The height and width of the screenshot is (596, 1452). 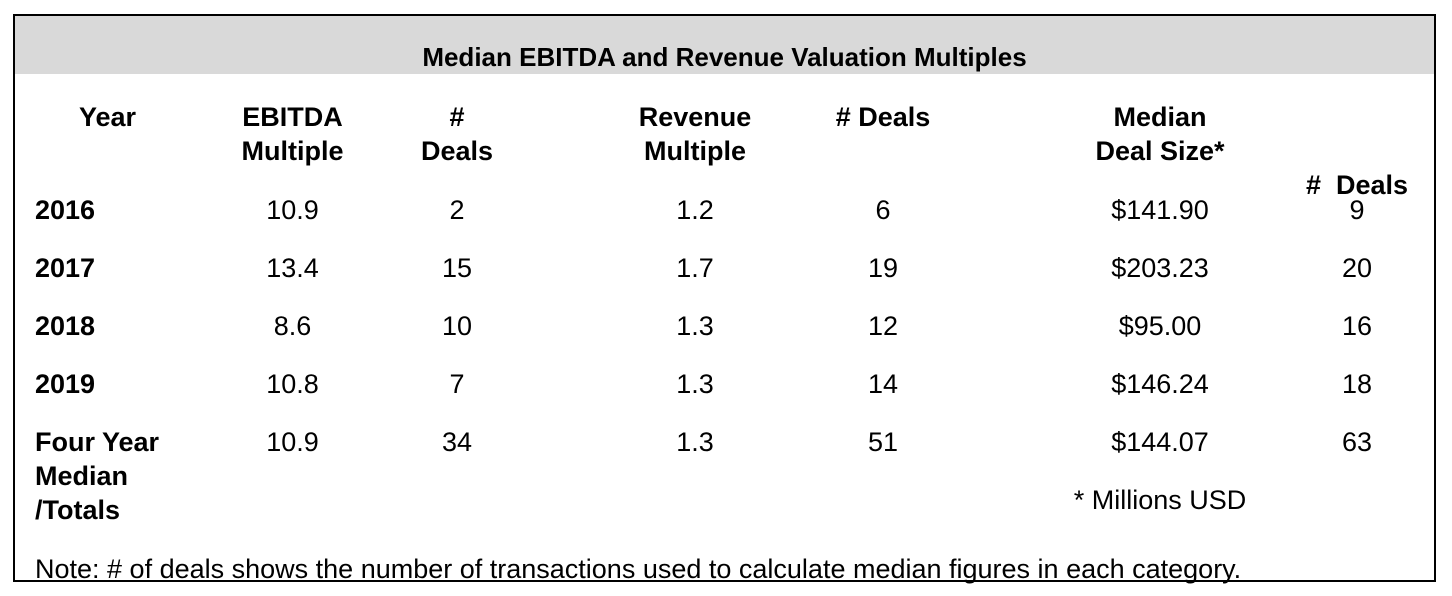 What do you see at coordinates (1160, 210) in the screenshot?
I see `cell-2016-median-deal-size: $141.90` at bounding box center [1160, 210].